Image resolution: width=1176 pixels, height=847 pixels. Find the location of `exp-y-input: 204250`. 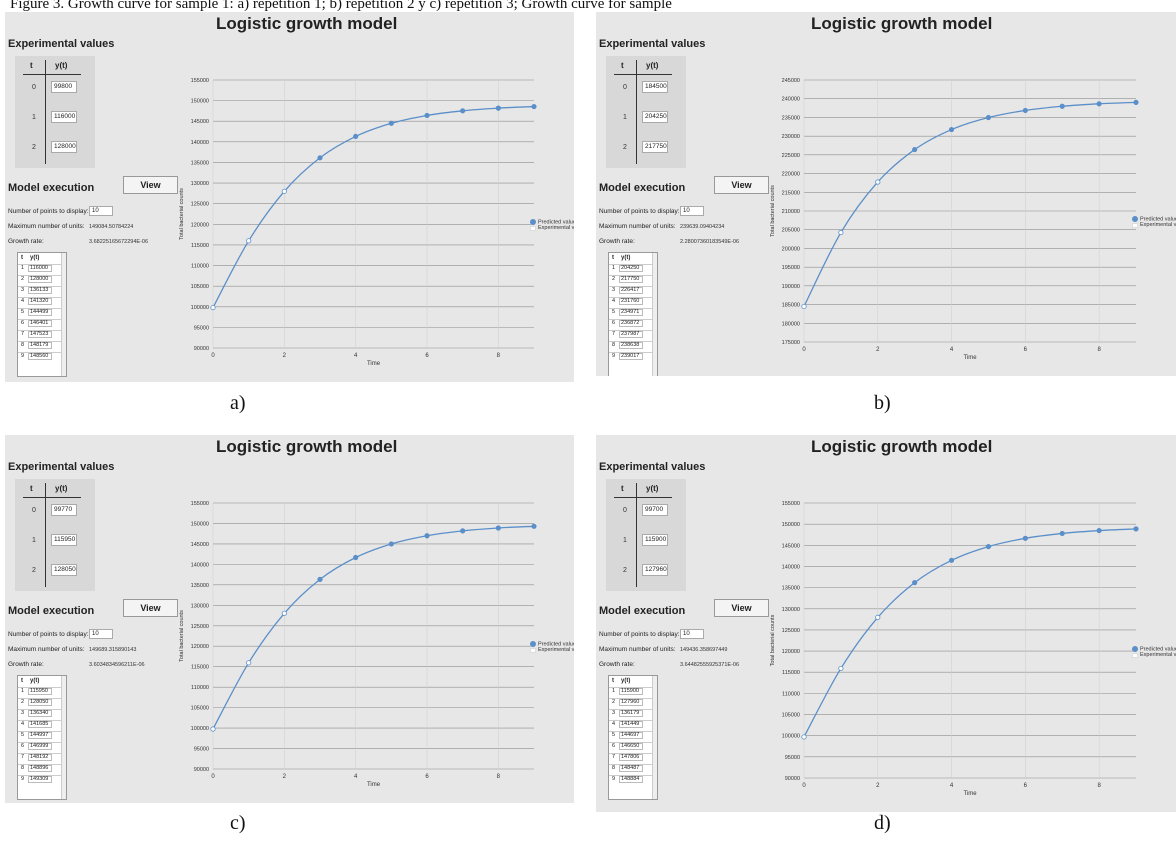

exp-y-input: 204250 is located at coordinates (655, 117).